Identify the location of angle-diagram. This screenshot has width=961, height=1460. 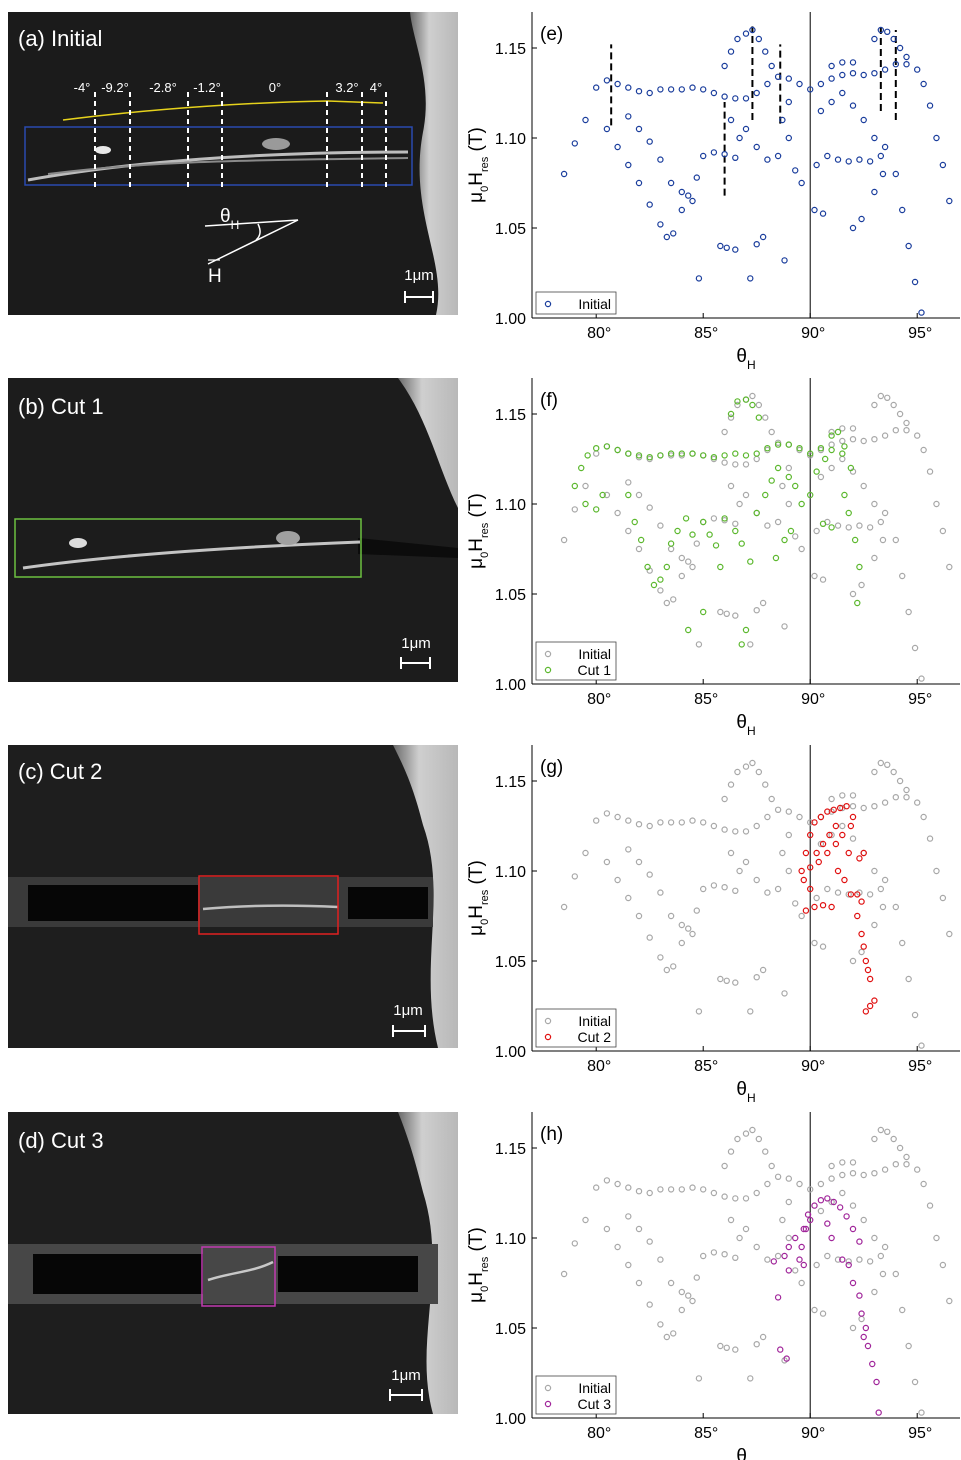
(251, 242).